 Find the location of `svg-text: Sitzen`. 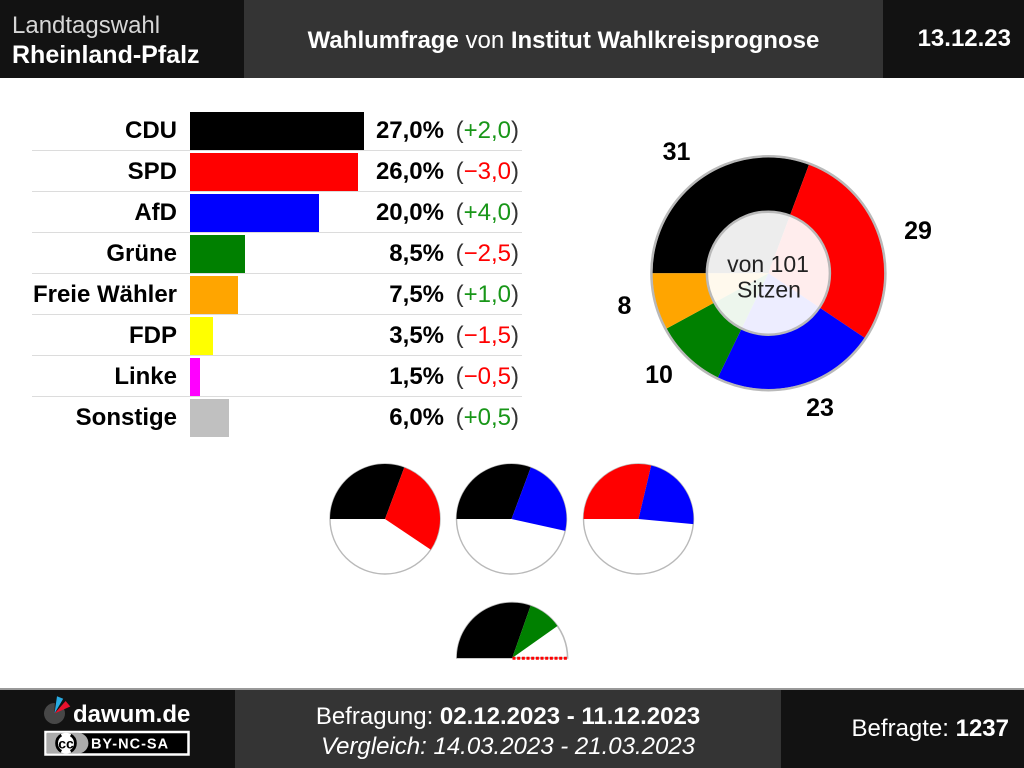

svg-text: Sitzen is located at coordinates (769, 289).